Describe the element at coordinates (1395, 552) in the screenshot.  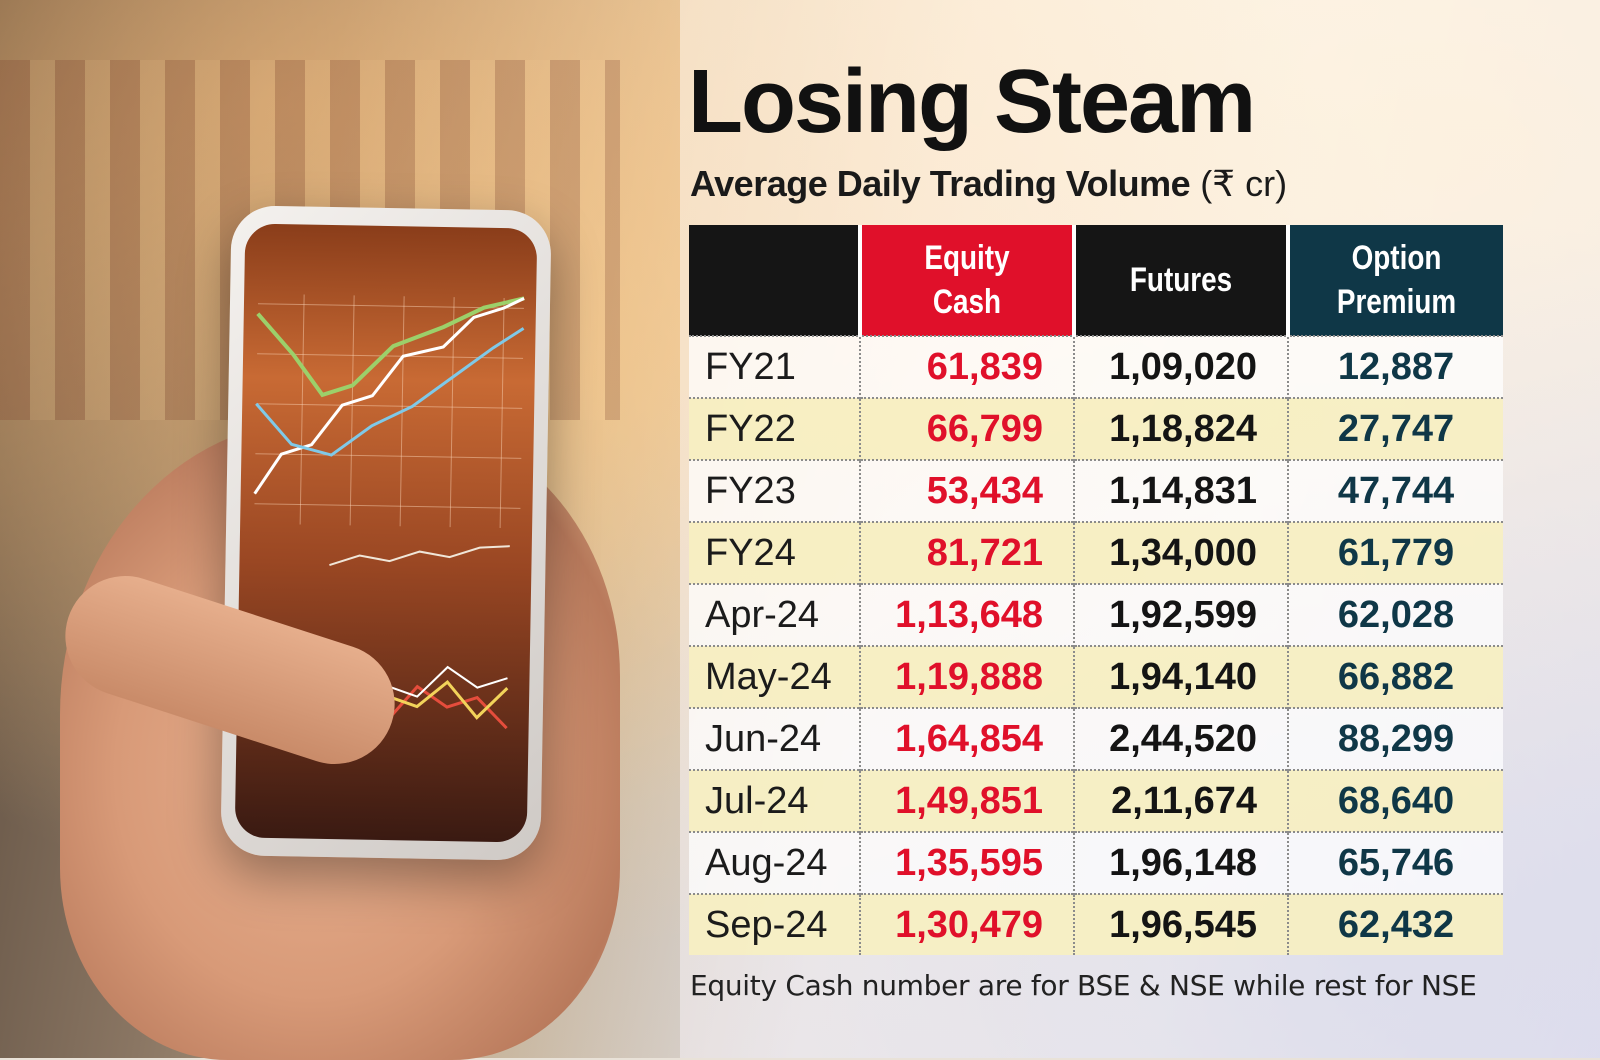
I see `cell-option-premium: 61,779` at that location.